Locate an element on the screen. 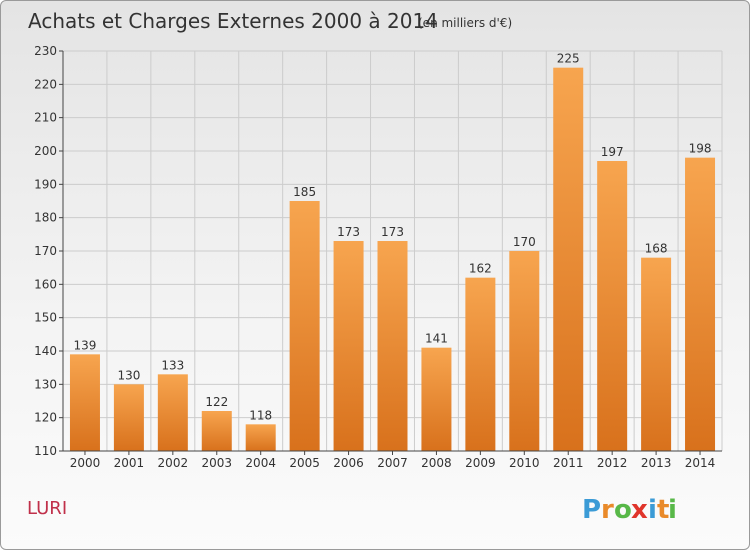  y-tick-label: 170 is located at coordinates (45, 251).